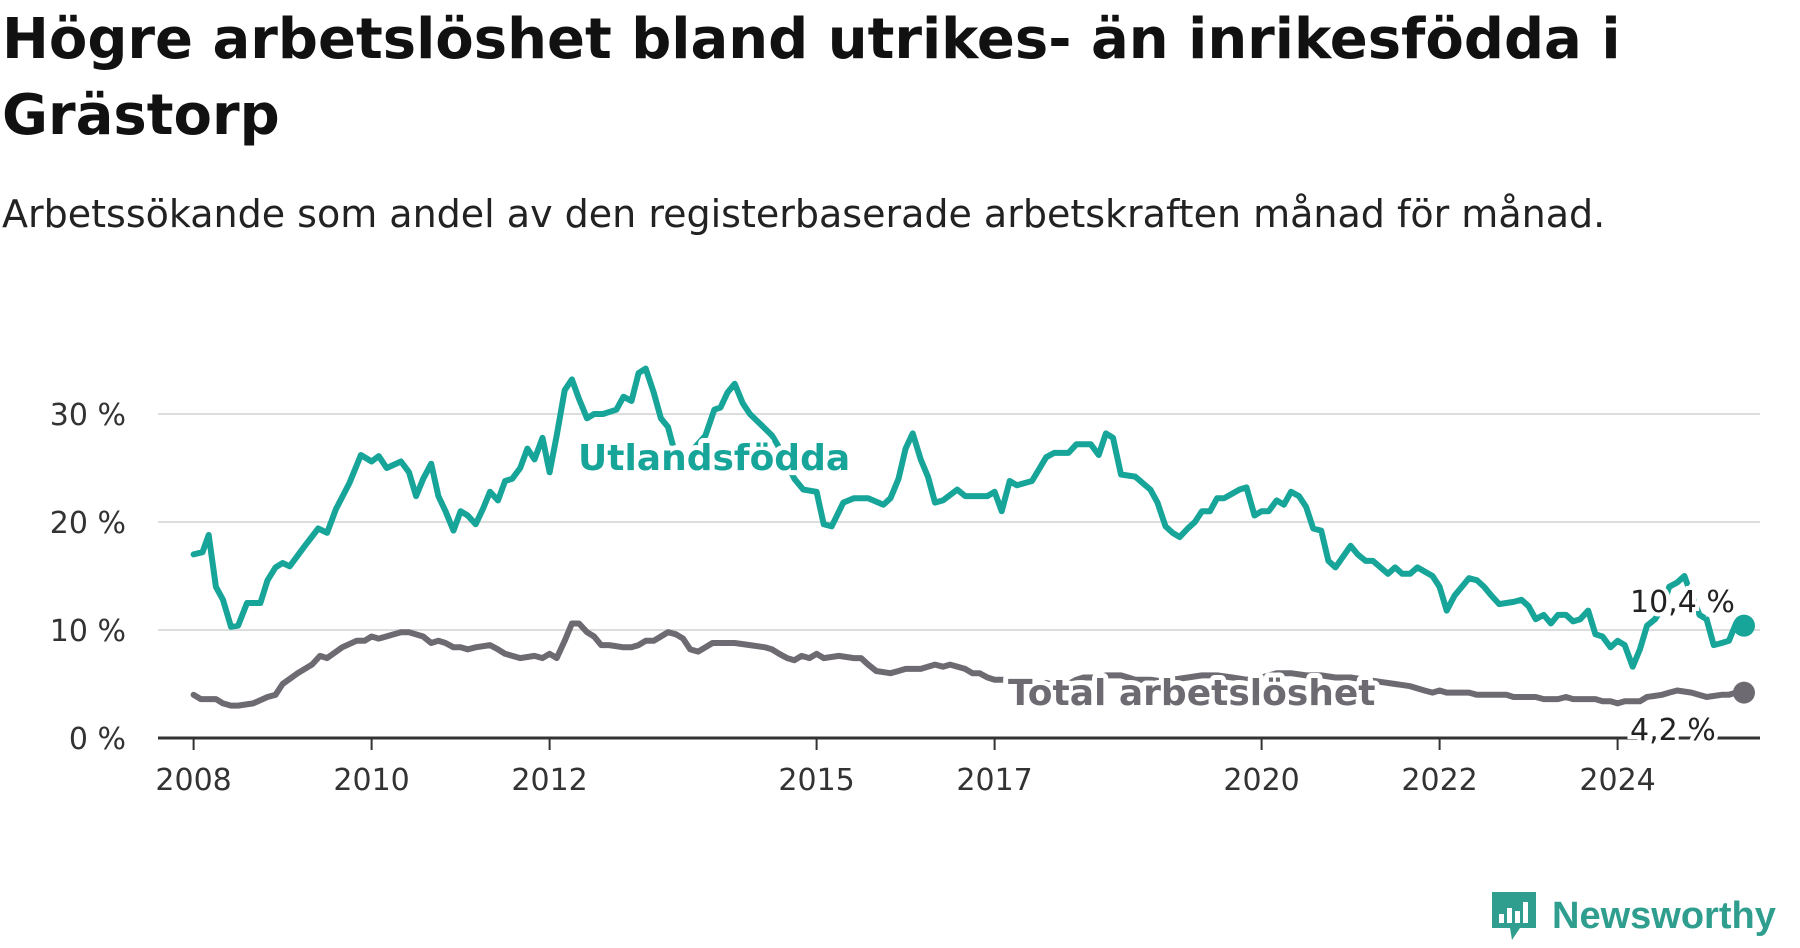  I want to click on brand-logo: Newsworthy, so click(1633, 916).